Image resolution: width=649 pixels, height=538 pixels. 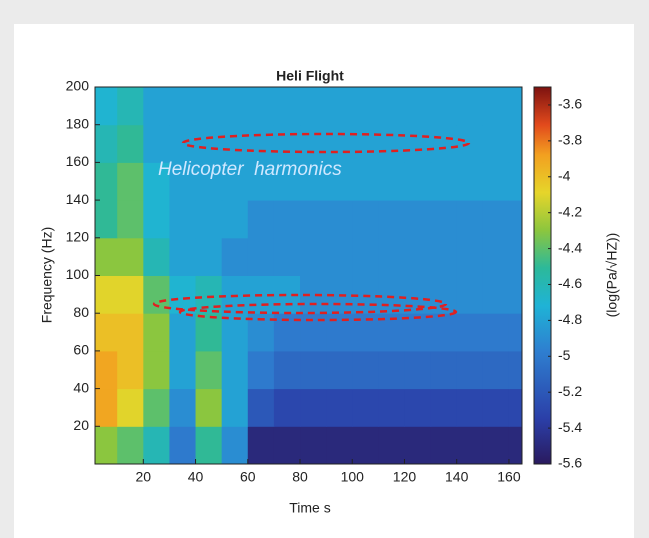 What do you see at coordinates (542, 275) in the screenshot?
I see `colorbar` at bounding box center [542, 275].